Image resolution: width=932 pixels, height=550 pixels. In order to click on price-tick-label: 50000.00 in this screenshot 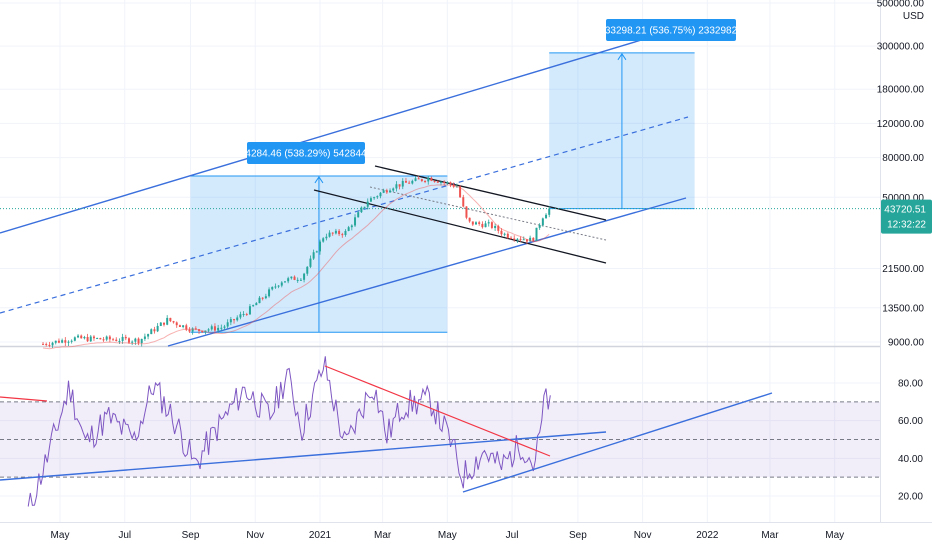, I will do `click(903, 198)`.